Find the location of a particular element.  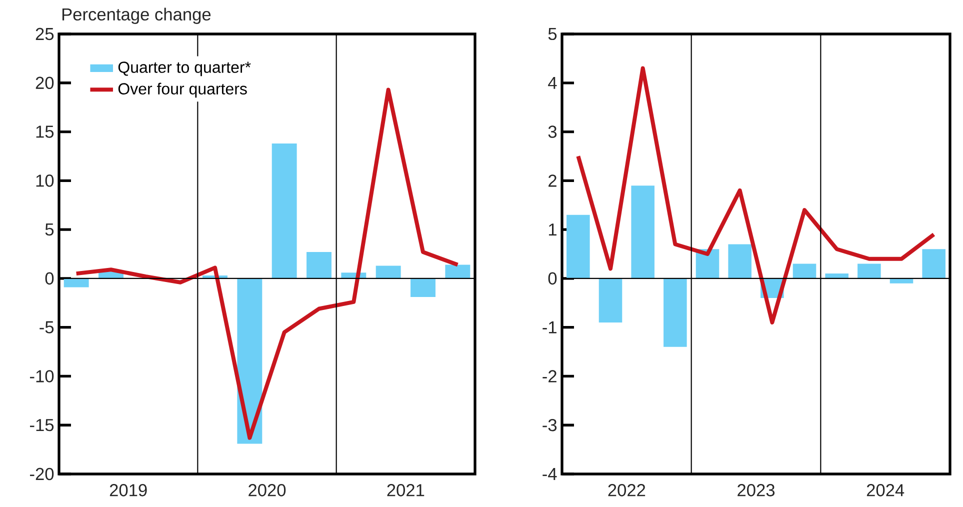

y-tick-label: 3 is located at coordinates (552, 132).